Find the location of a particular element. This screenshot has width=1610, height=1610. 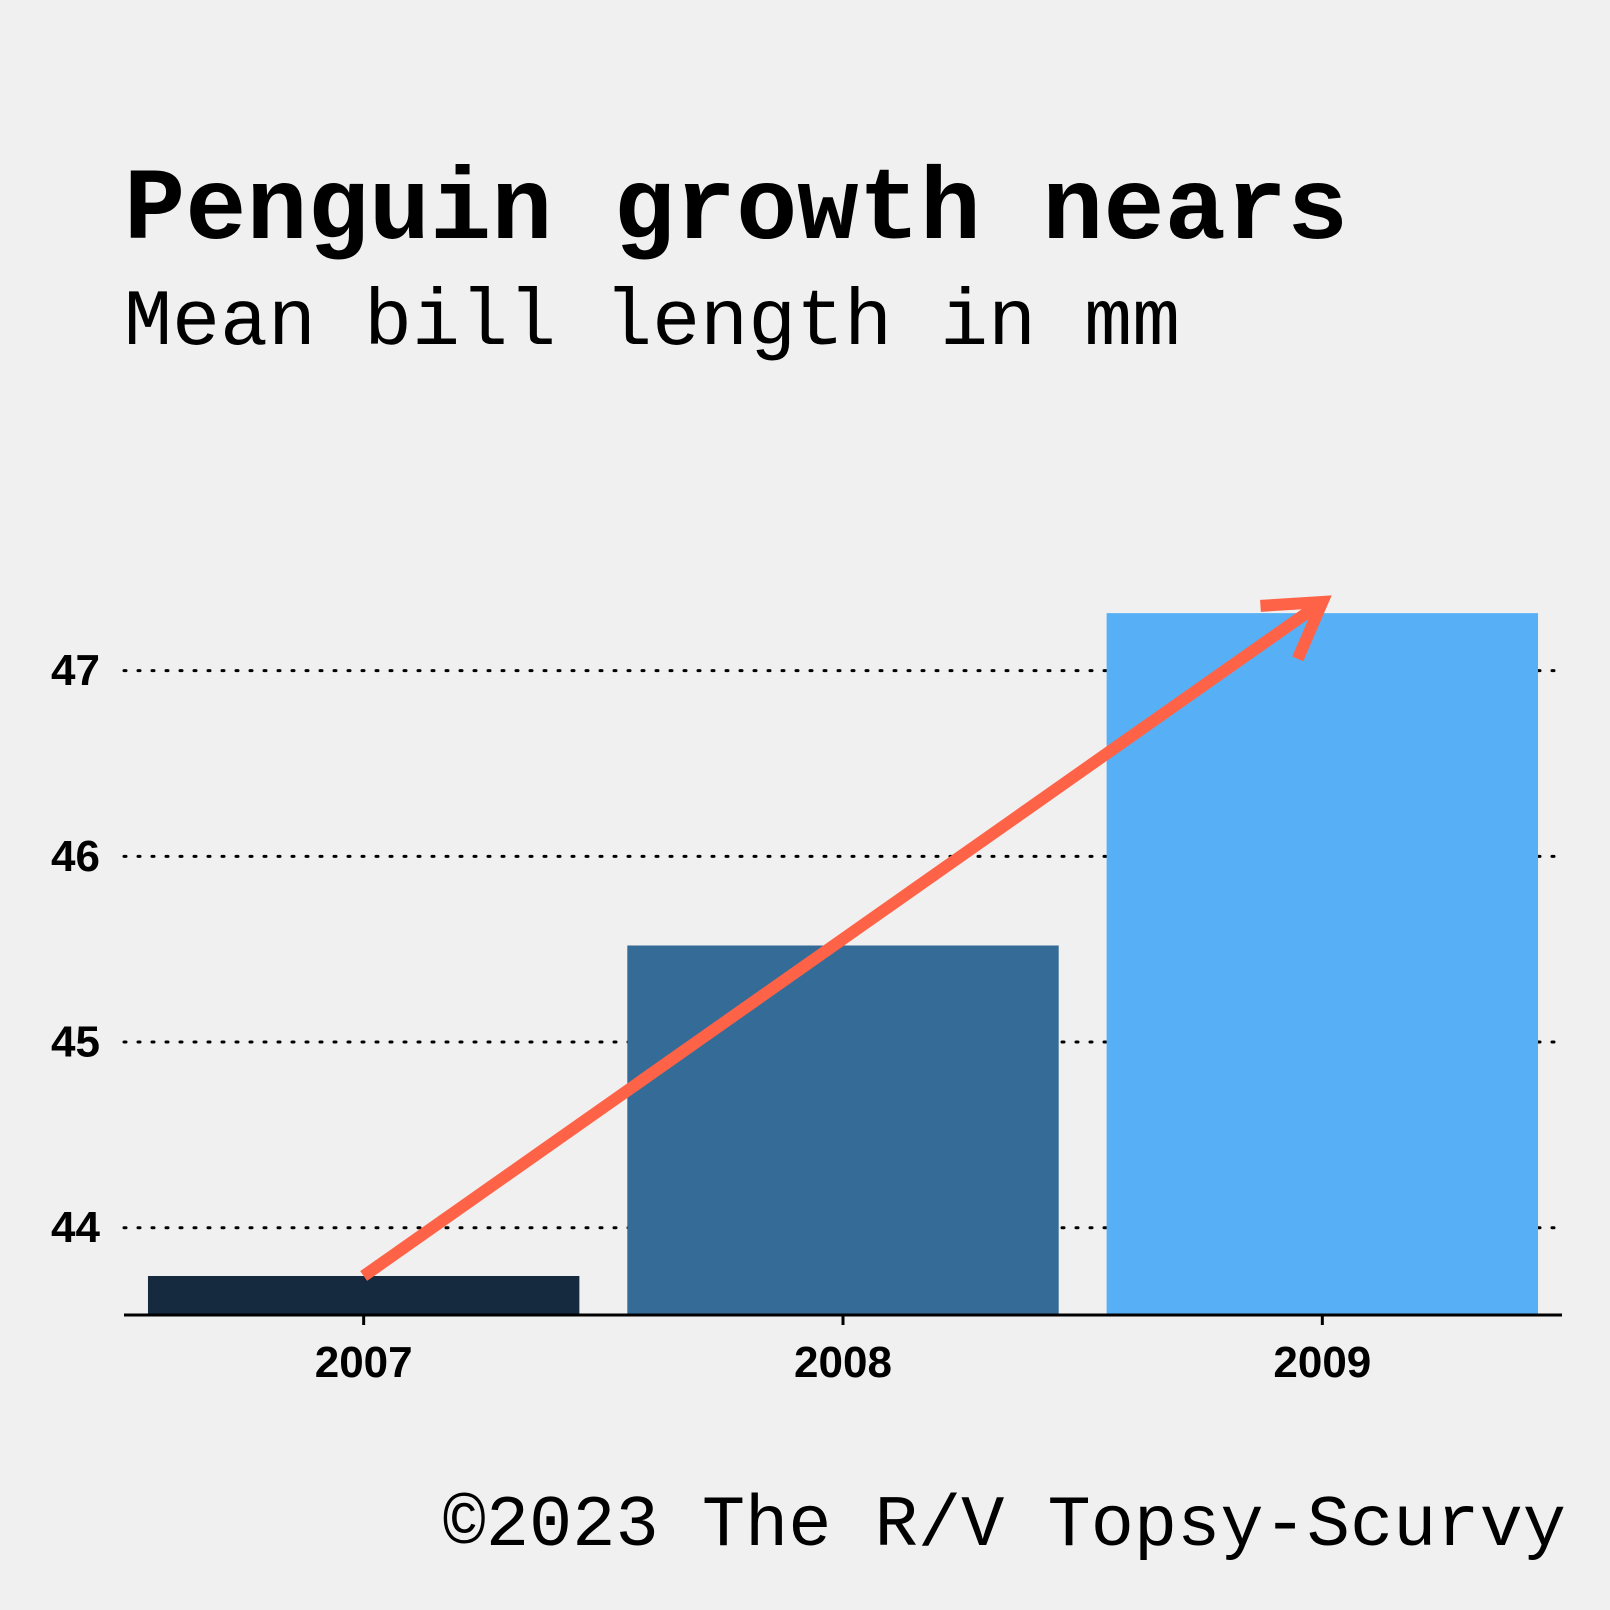

trend-arrow-head is located at coordinates (1296, 628).